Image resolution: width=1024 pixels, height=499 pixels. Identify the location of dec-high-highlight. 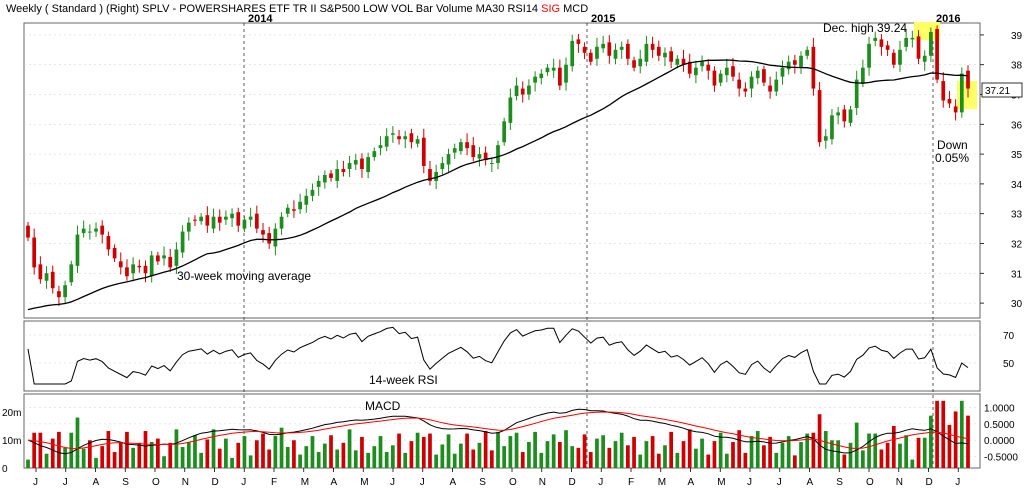
(927, 31).